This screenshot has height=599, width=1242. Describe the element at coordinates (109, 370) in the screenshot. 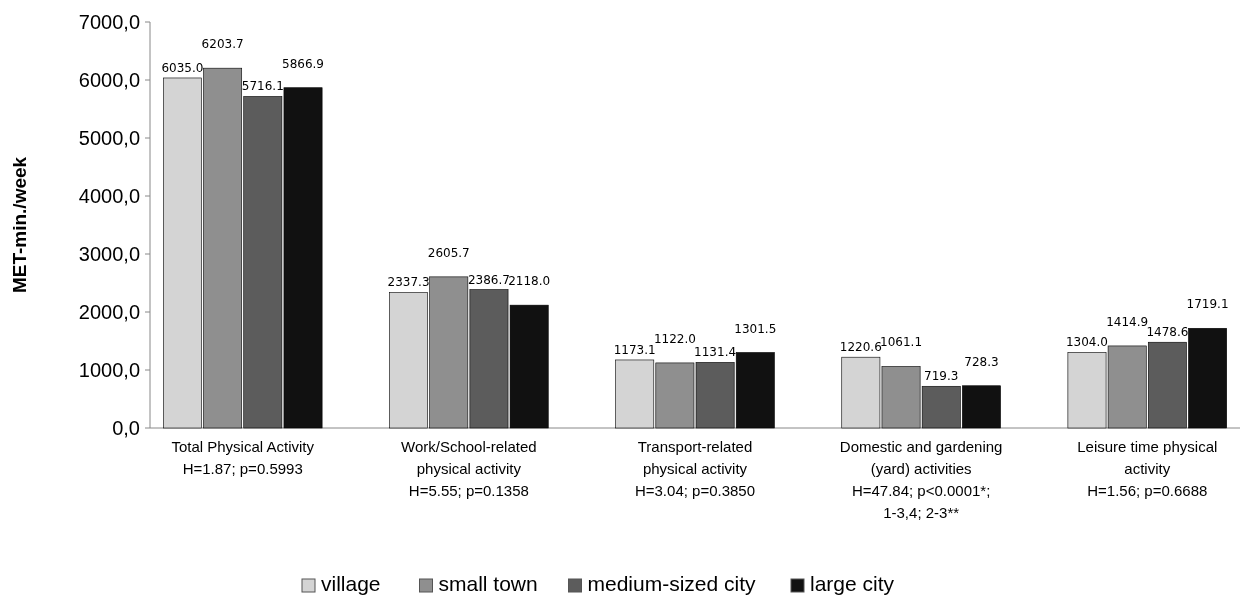

I see `y-tick-label: 1000,0` at that location.